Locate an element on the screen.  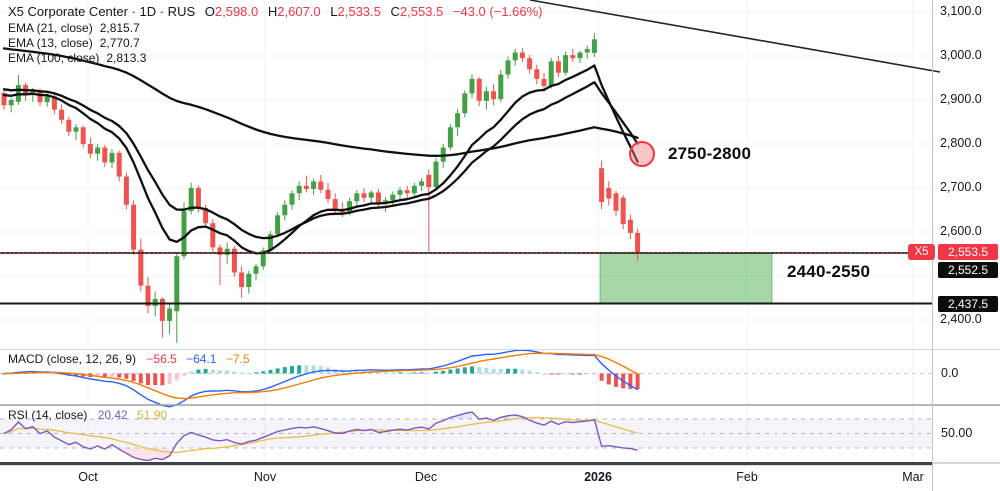
macd-line-value: −64.1 is located at coordinates (201, 359).